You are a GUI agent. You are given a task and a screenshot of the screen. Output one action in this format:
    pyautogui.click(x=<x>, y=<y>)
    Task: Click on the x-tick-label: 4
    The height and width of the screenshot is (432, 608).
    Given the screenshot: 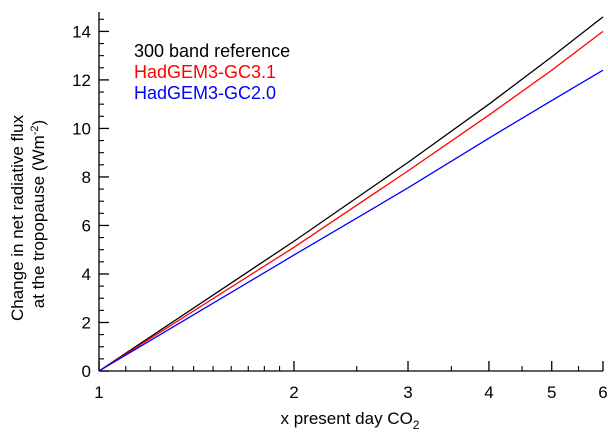 What is the action you would take?
    pyautogui.click(x=488, y=392)
    